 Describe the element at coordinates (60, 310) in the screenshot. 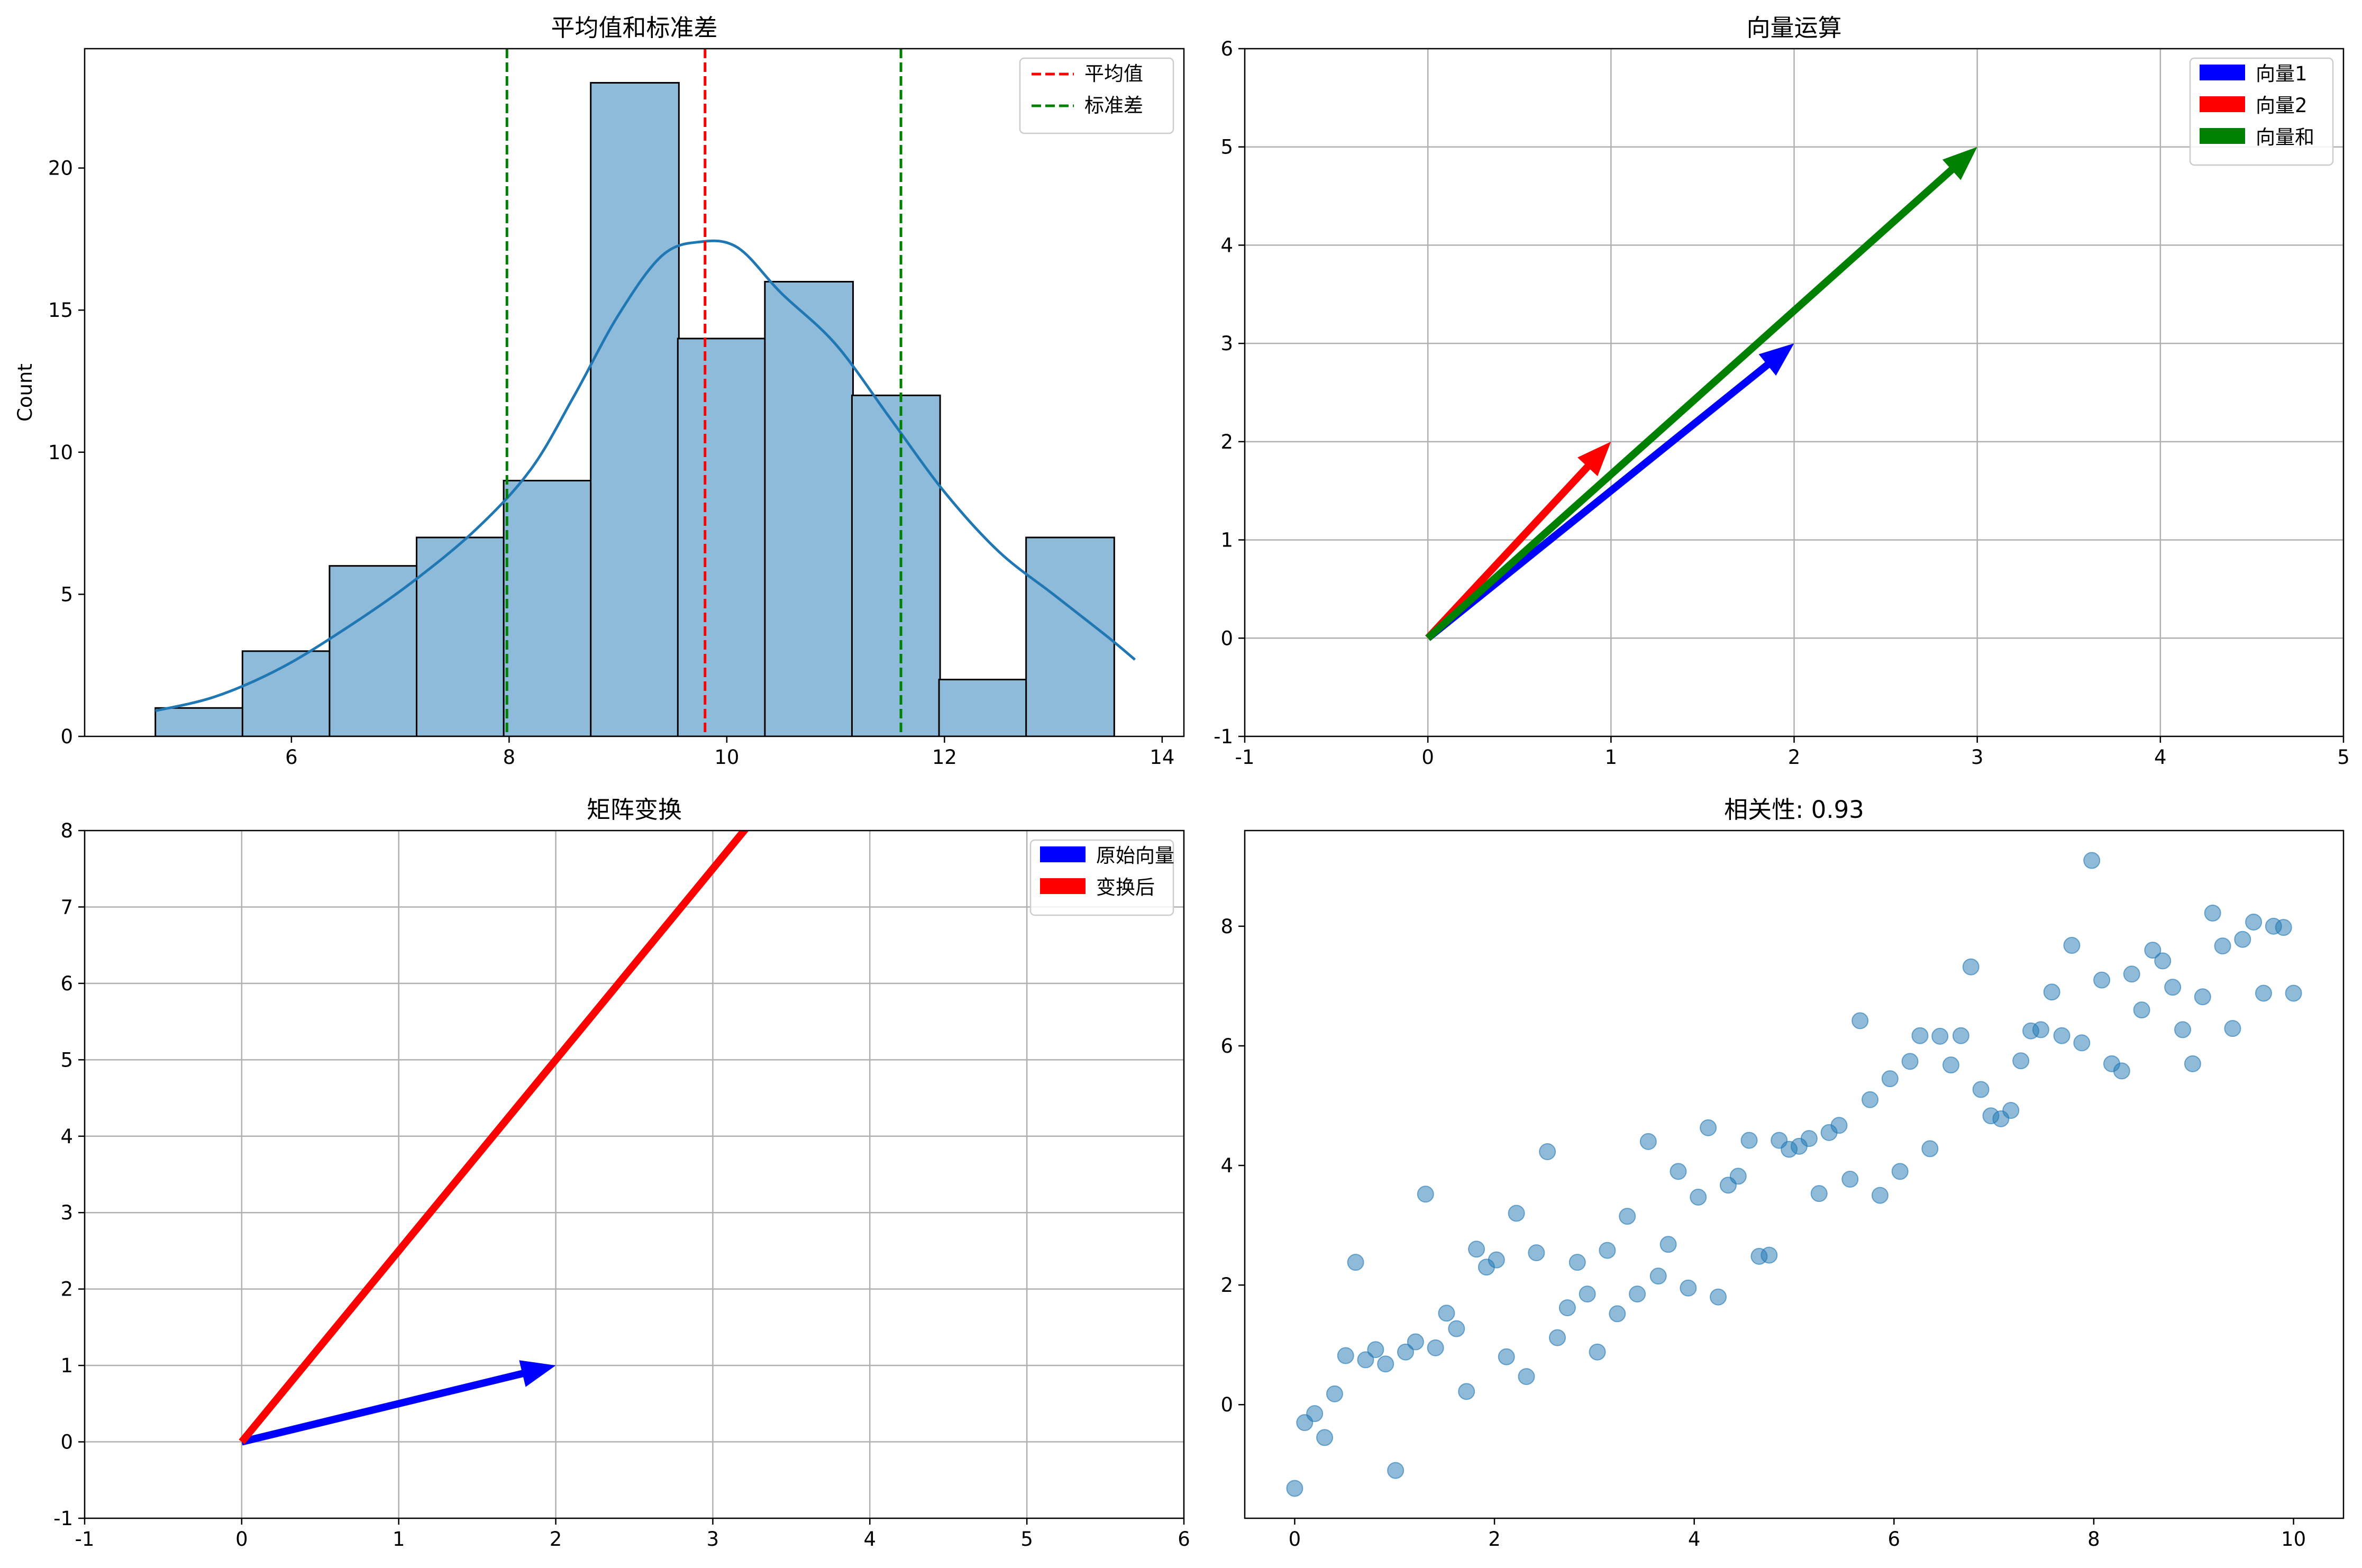

I see `y-tick-label: 15` at that location.